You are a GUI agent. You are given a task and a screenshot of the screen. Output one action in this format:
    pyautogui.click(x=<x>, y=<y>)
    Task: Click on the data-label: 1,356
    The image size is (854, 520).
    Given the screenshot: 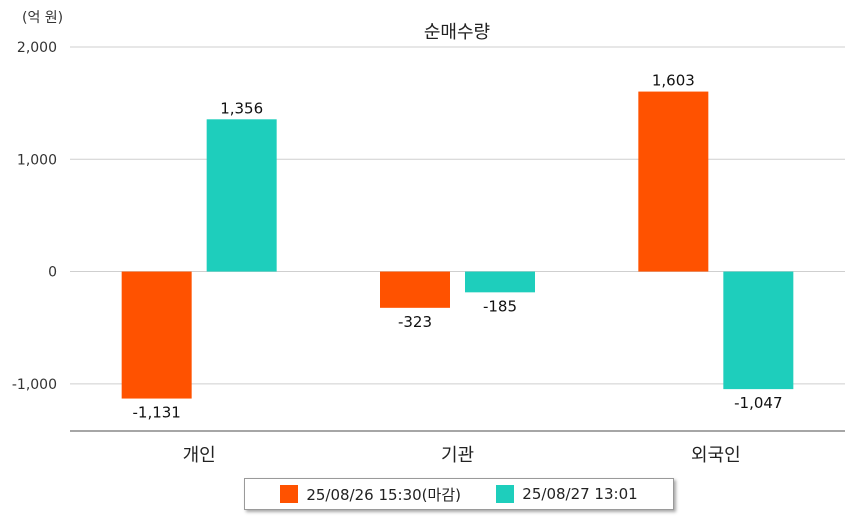 What is the action you would take?
    pyautogui.click(x=241, y=108)
    